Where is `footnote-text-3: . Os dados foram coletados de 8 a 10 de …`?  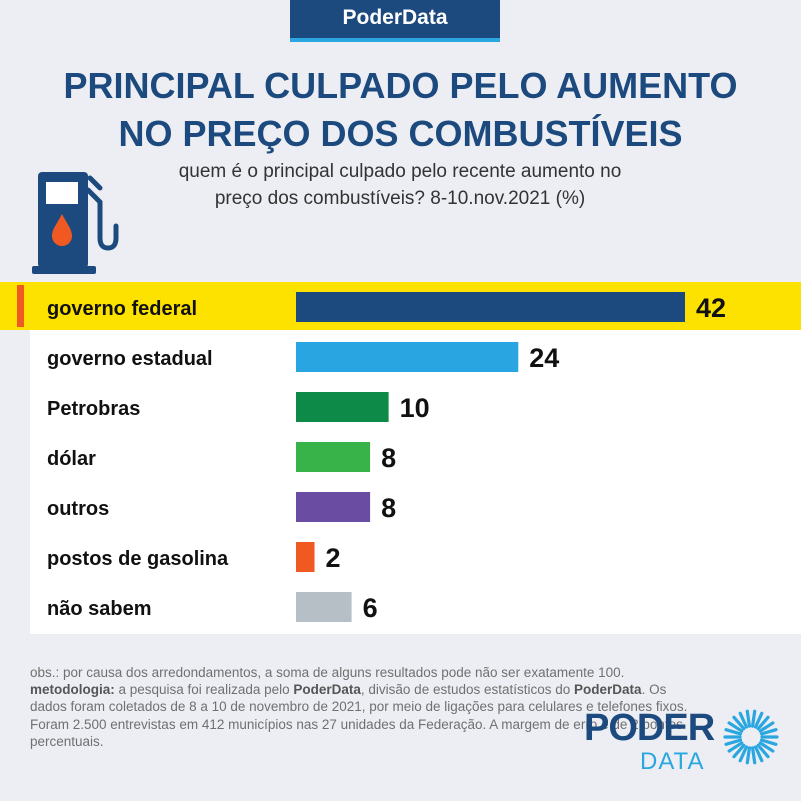
footnote-text-3: . Os dados foram coletados de 8 a 10 de … is located at coordinates (359, 715).